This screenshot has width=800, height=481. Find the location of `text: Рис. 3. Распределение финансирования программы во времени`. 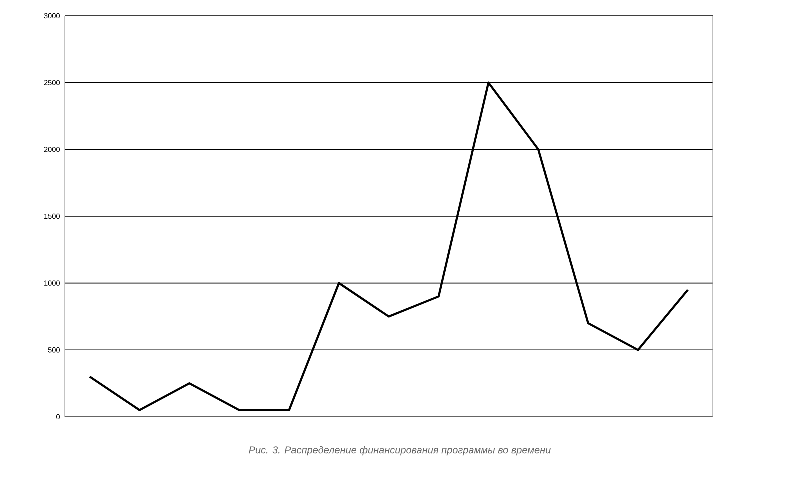

text: Рис. 3. Распределение финансирования программы во времени is located at coordinates (400, 451).